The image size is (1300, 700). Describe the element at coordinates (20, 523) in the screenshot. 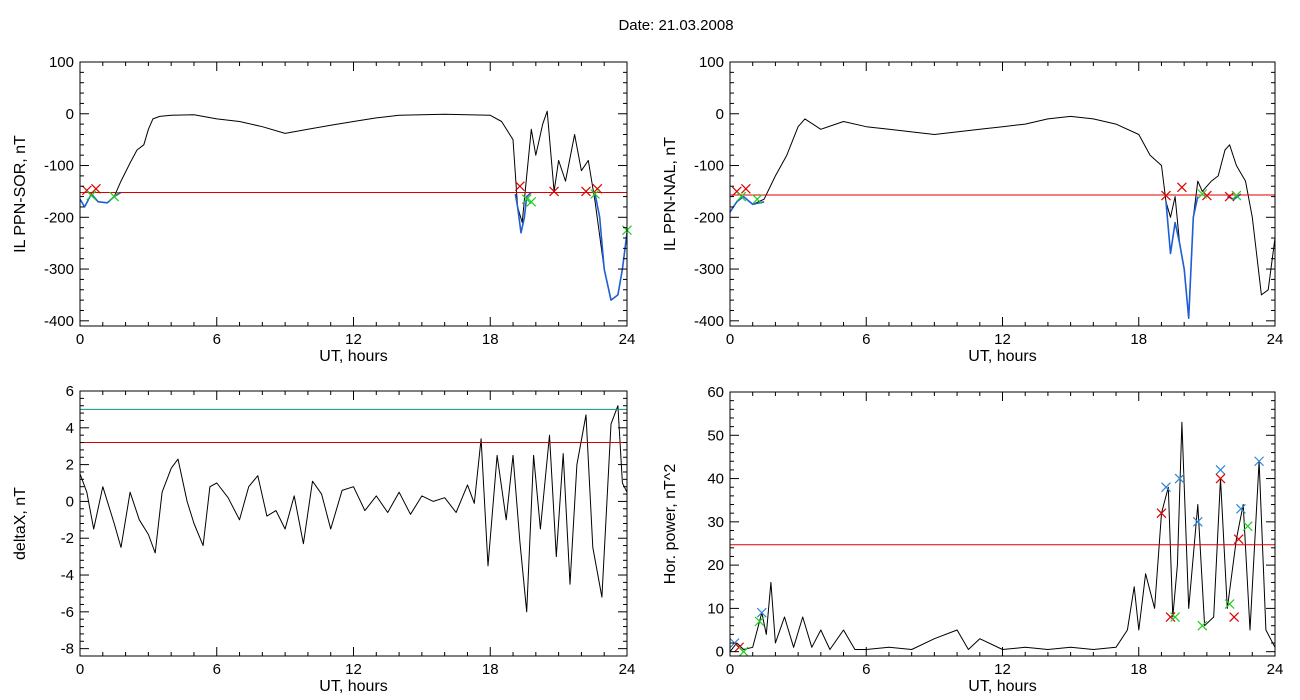

I see `y-axis-label: deltaX, nT` at that location.